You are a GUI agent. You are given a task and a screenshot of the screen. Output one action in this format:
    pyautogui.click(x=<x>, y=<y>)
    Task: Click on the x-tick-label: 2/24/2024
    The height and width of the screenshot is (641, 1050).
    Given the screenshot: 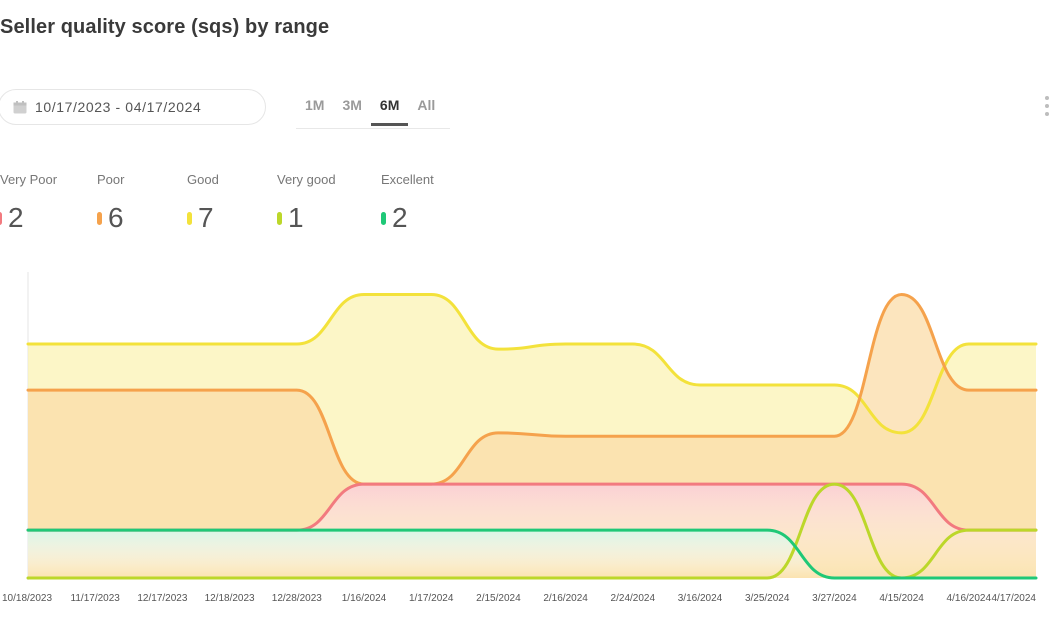 What is the action you would take?
    pyautogui.click(x=633, y=598)
    